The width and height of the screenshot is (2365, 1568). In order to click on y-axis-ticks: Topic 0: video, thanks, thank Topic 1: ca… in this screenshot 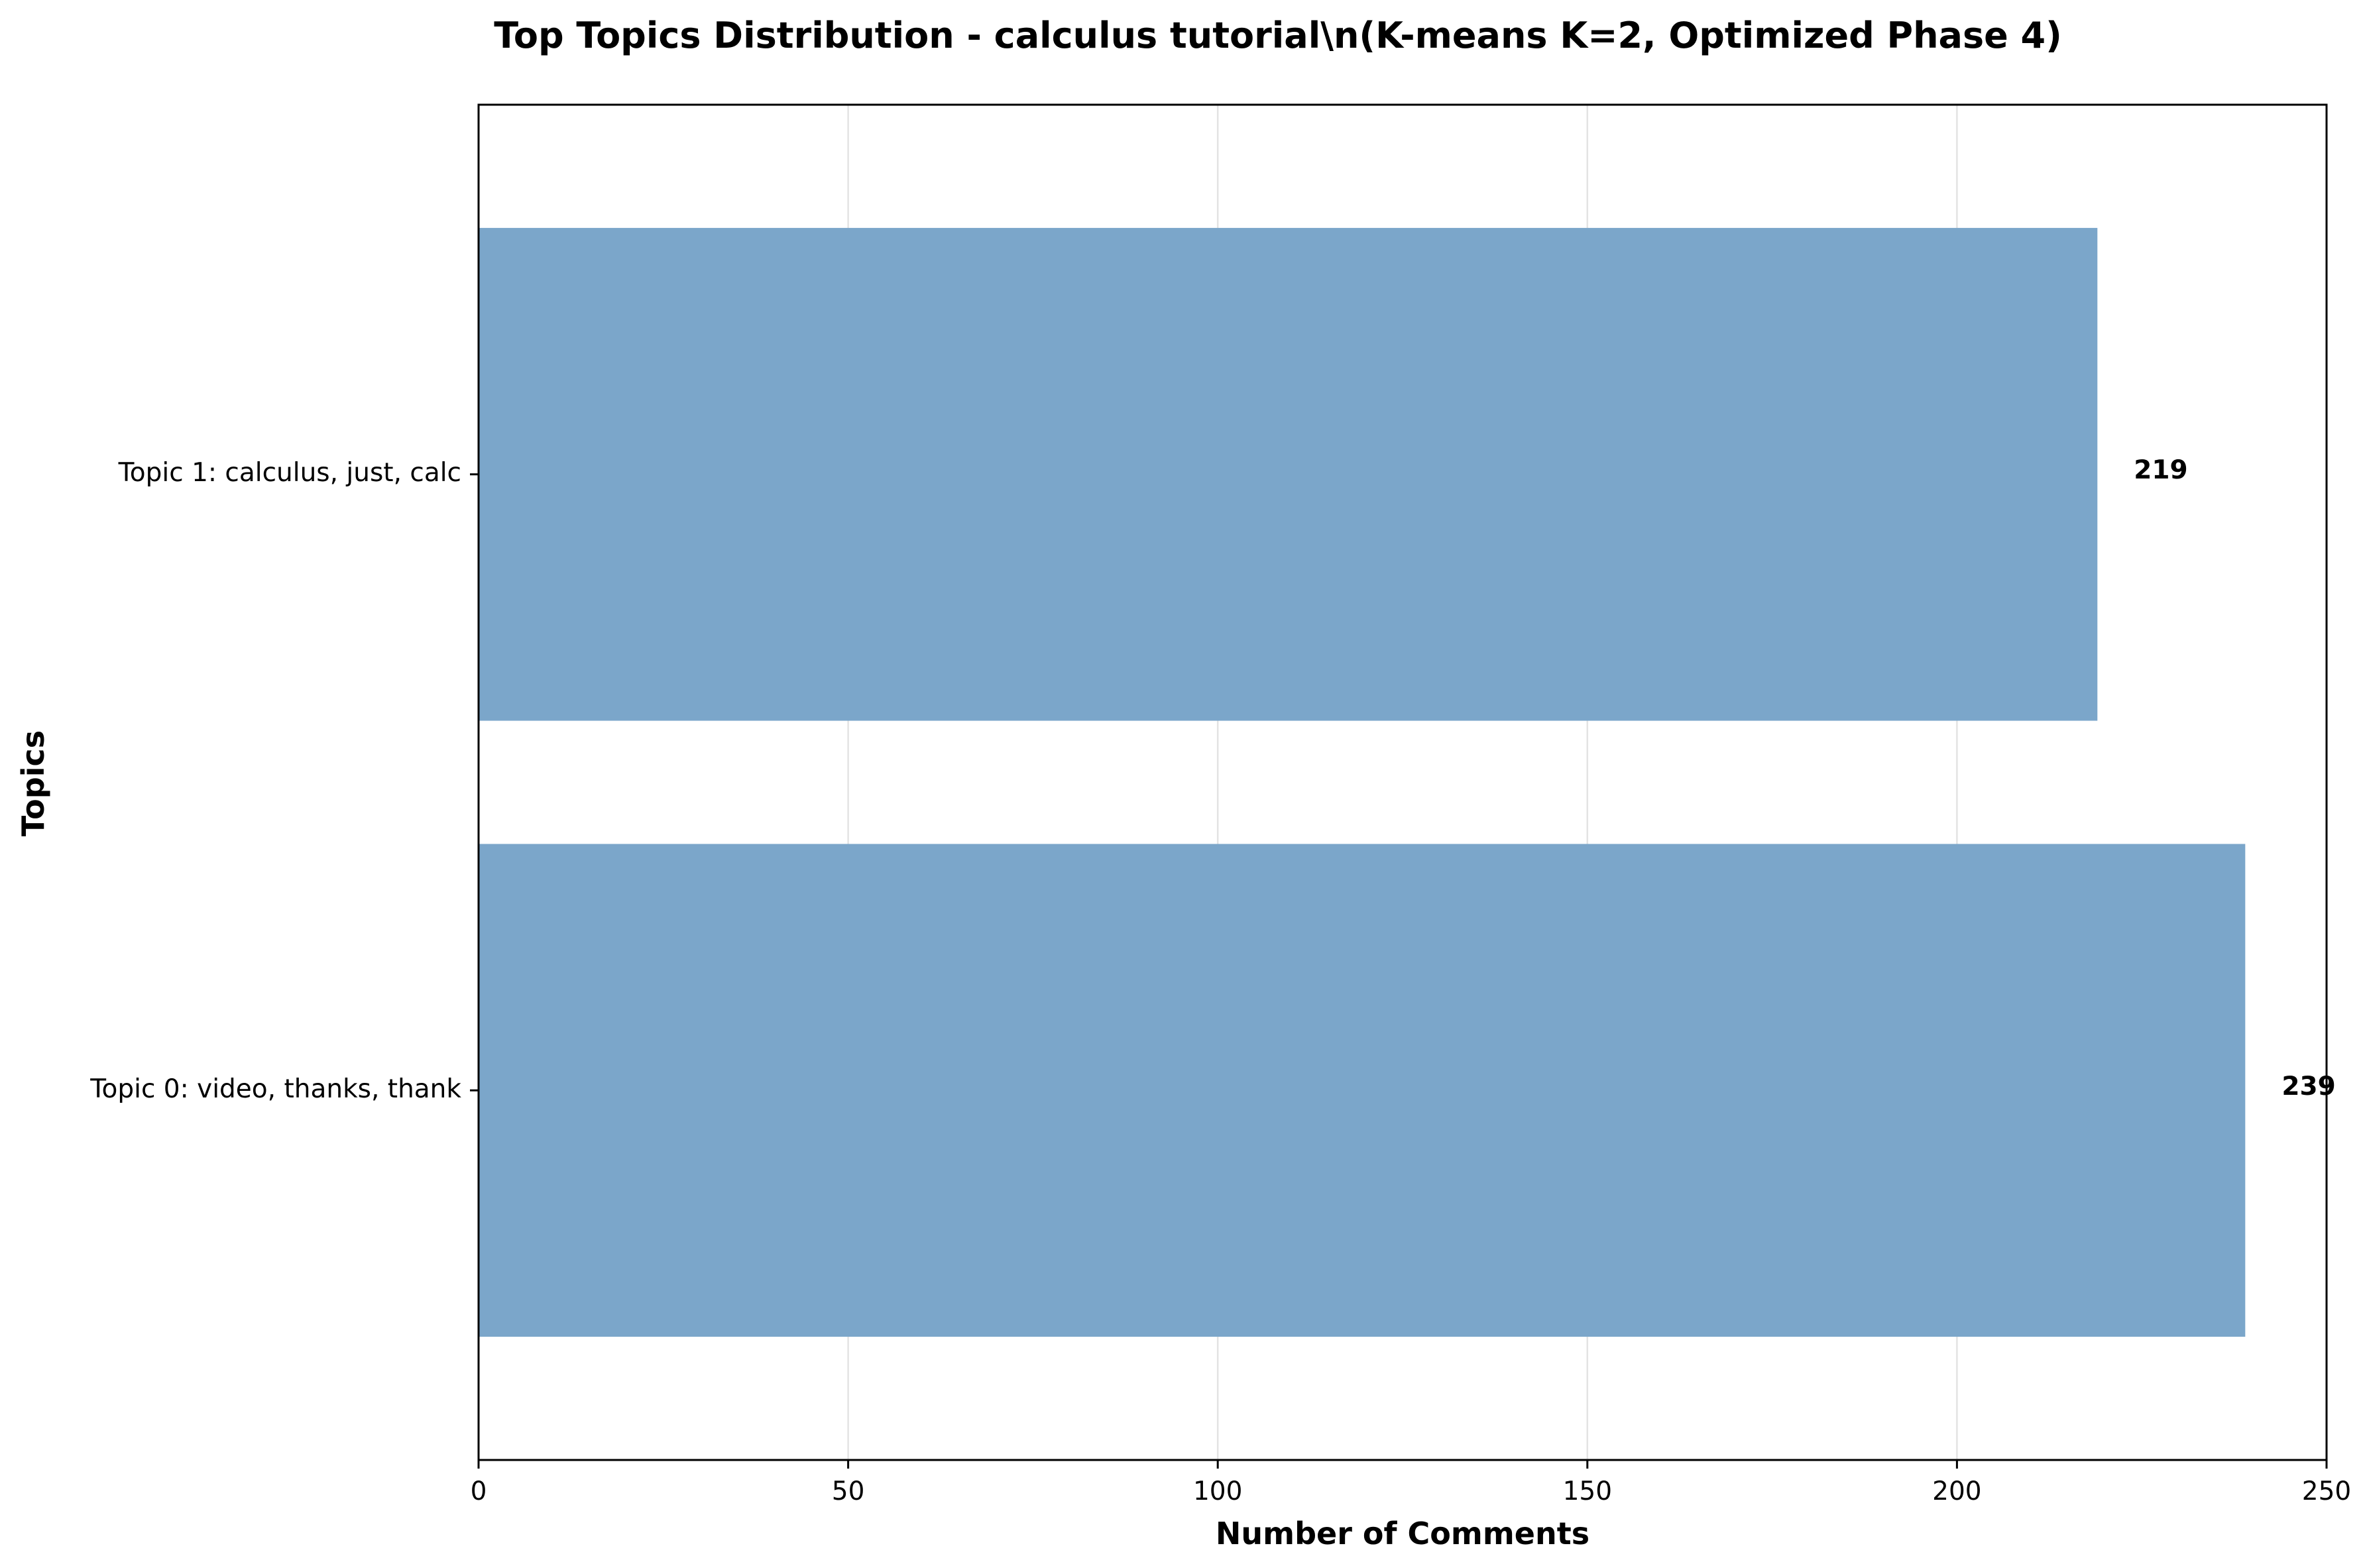, I will do `click(284, 781)`.